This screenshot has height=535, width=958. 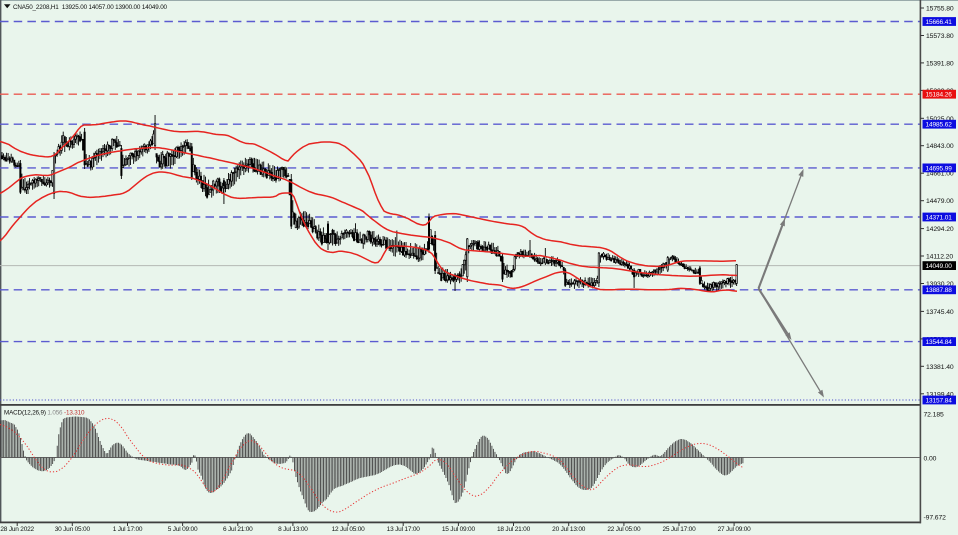 I want to click on svg-text: 14661.00, so click(x=940, y=174).